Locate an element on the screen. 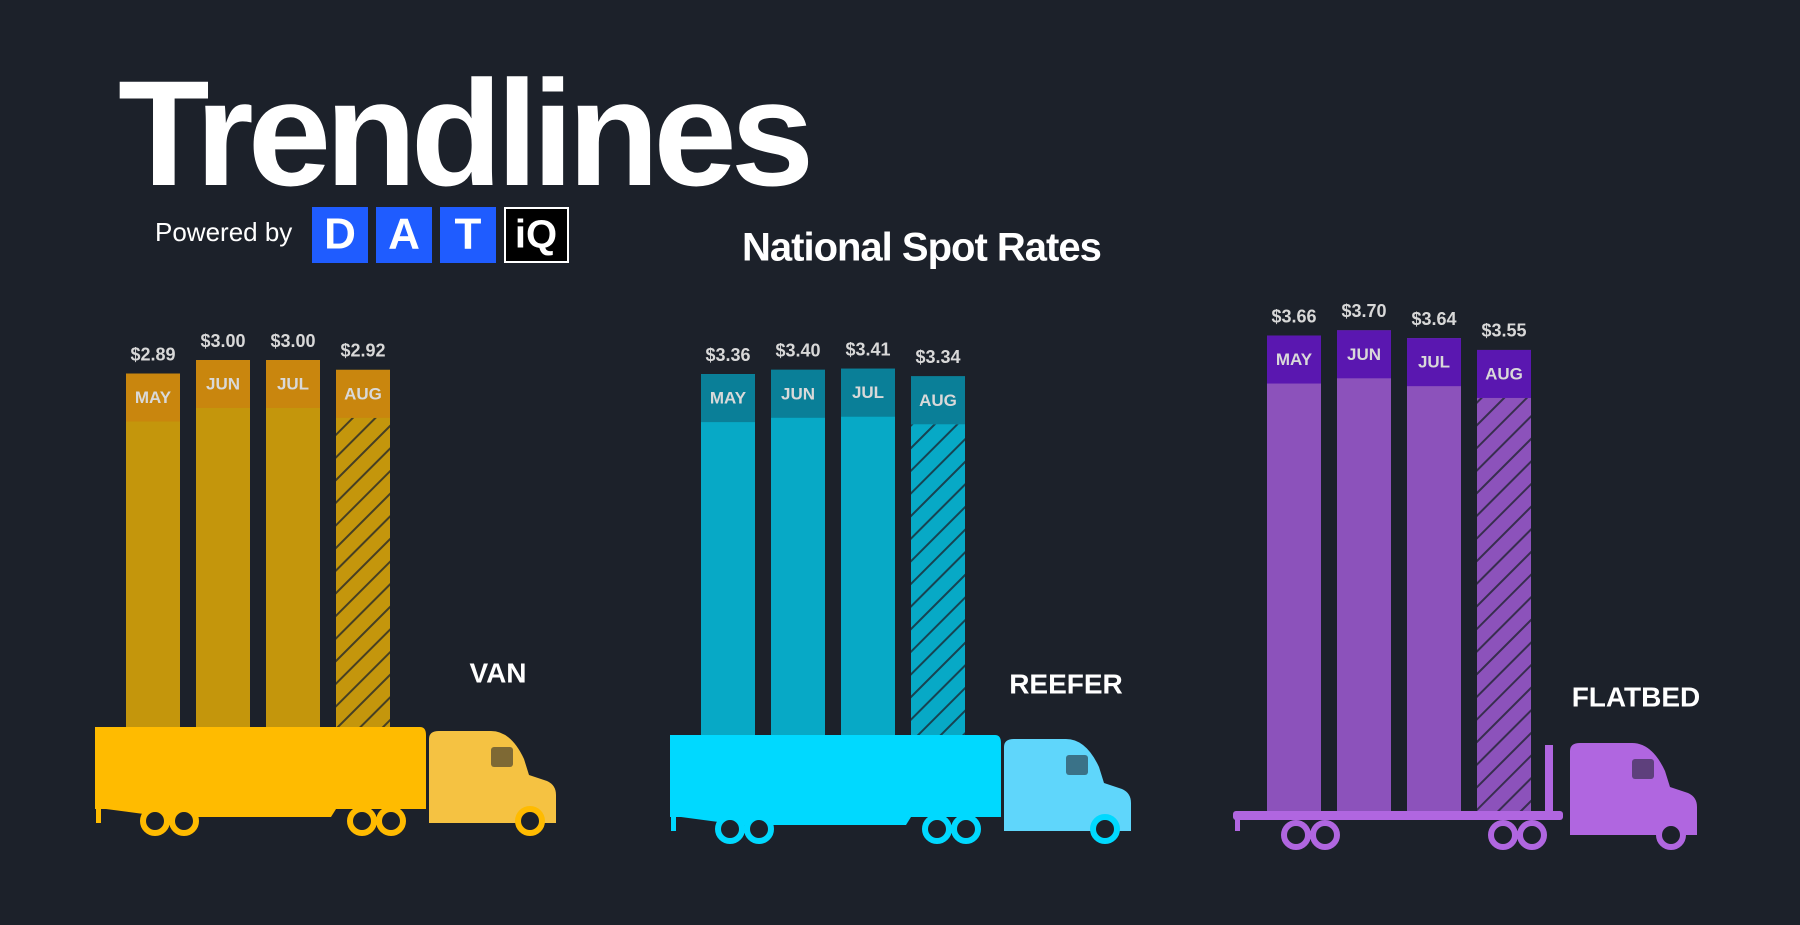 Image resolution: width=1800 pixels, height=925 pixels. logo-letter: A is located at coordinates (404, 234).